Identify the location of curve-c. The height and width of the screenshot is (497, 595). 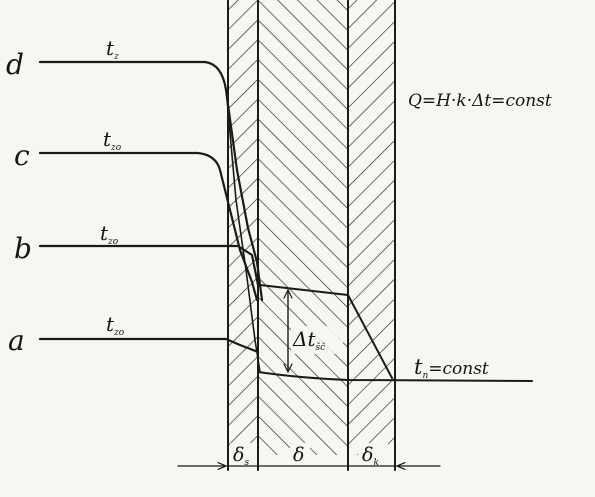
(148, 226).